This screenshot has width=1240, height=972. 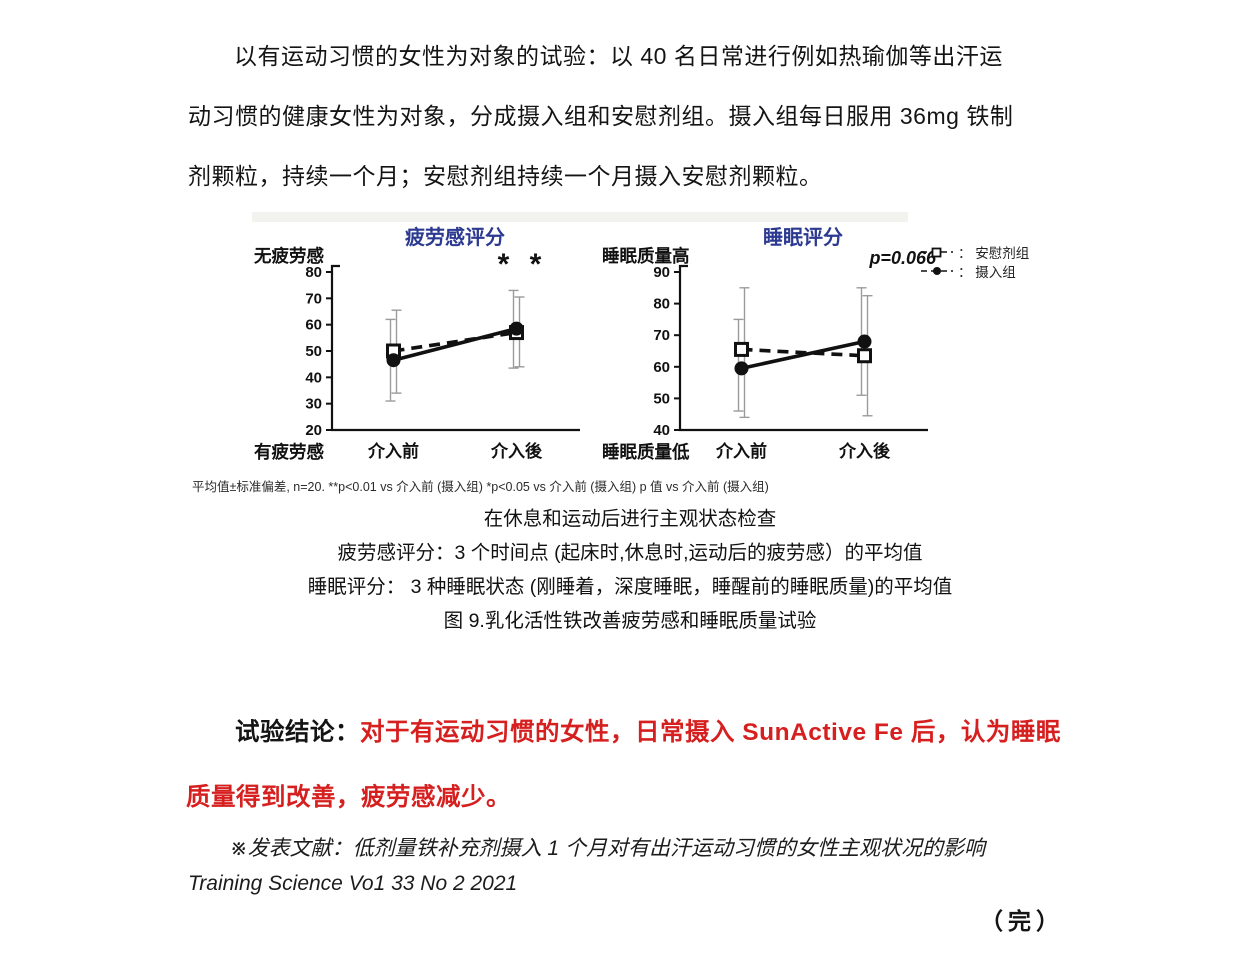 I want to click on svg-text: 睡眠质量低, so click(x=646, y=452).